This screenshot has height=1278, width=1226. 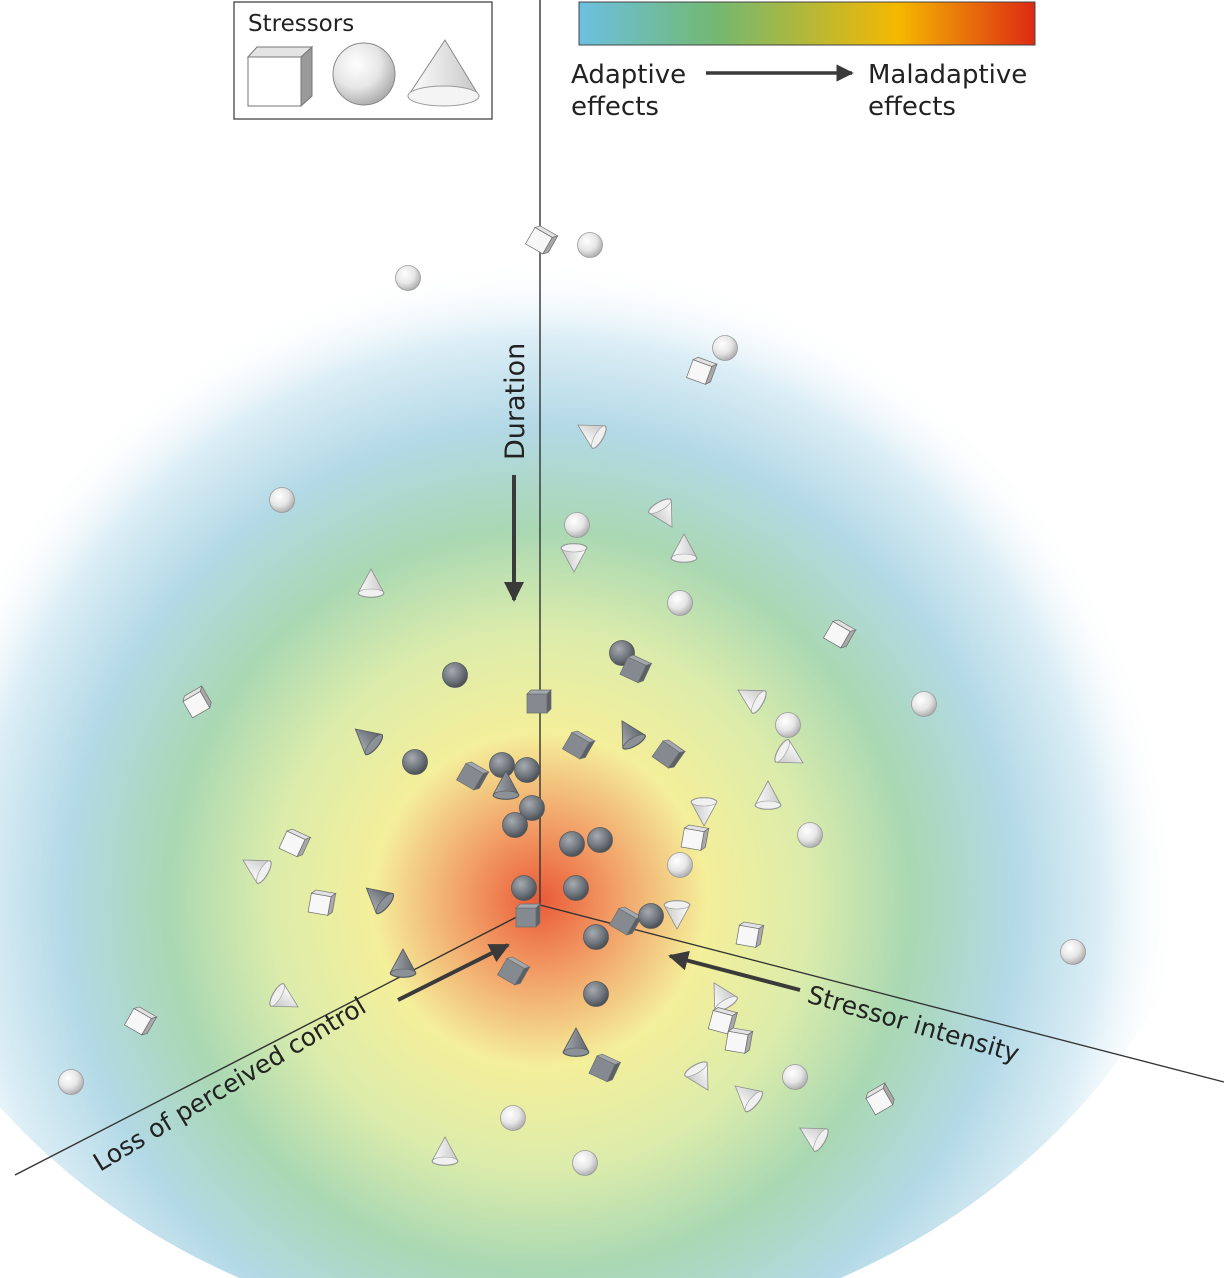 I want to click on adaptive-label-line1: Adaptive, so click(x=628, y=75).